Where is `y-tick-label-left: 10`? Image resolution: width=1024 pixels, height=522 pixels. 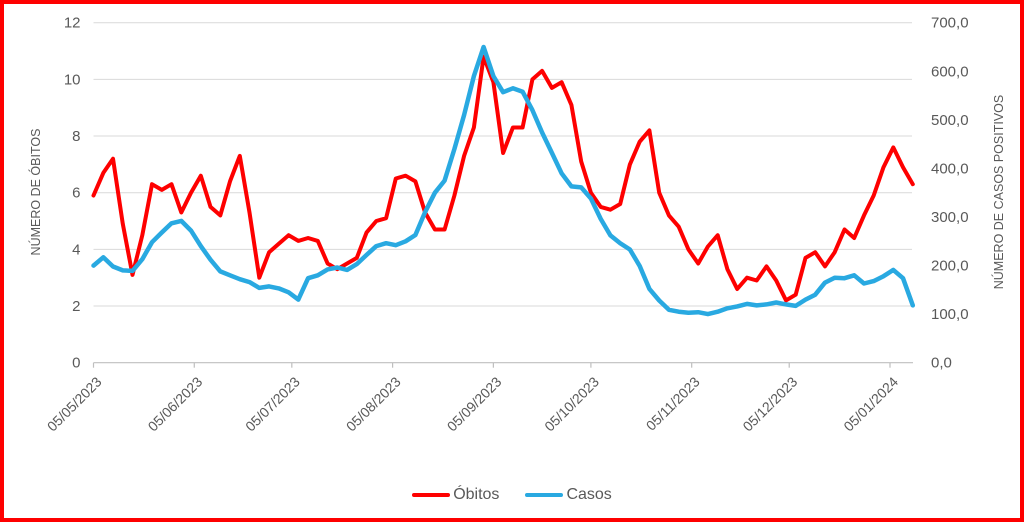 y-tick-label-left: 10 is located at coordinates (72, 79).